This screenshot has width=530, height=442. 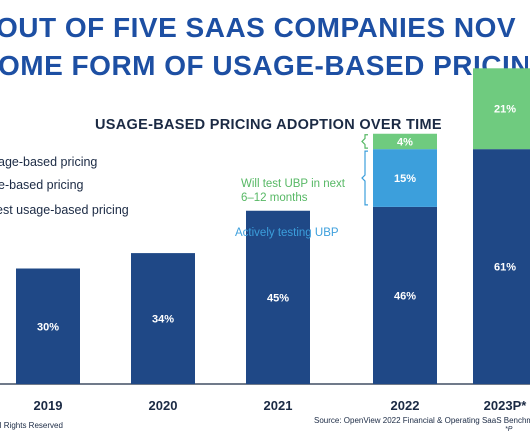 What do you see at coordinates (268, 125) in the screenshot?
I see `chart-title: USAGE-BASED PRICING ADOPTION OVER TIME` at bounding box center [268, 125].